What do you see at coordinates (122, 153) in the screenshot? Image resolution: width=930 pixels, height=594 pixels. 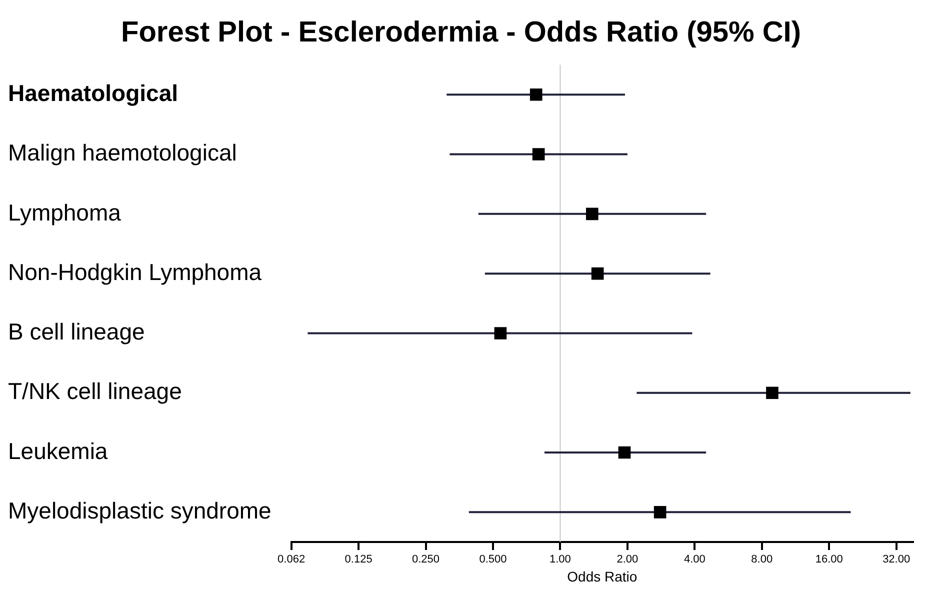 I see `y-tick-label: Malign haemotological` at bounding box center [122, 153].